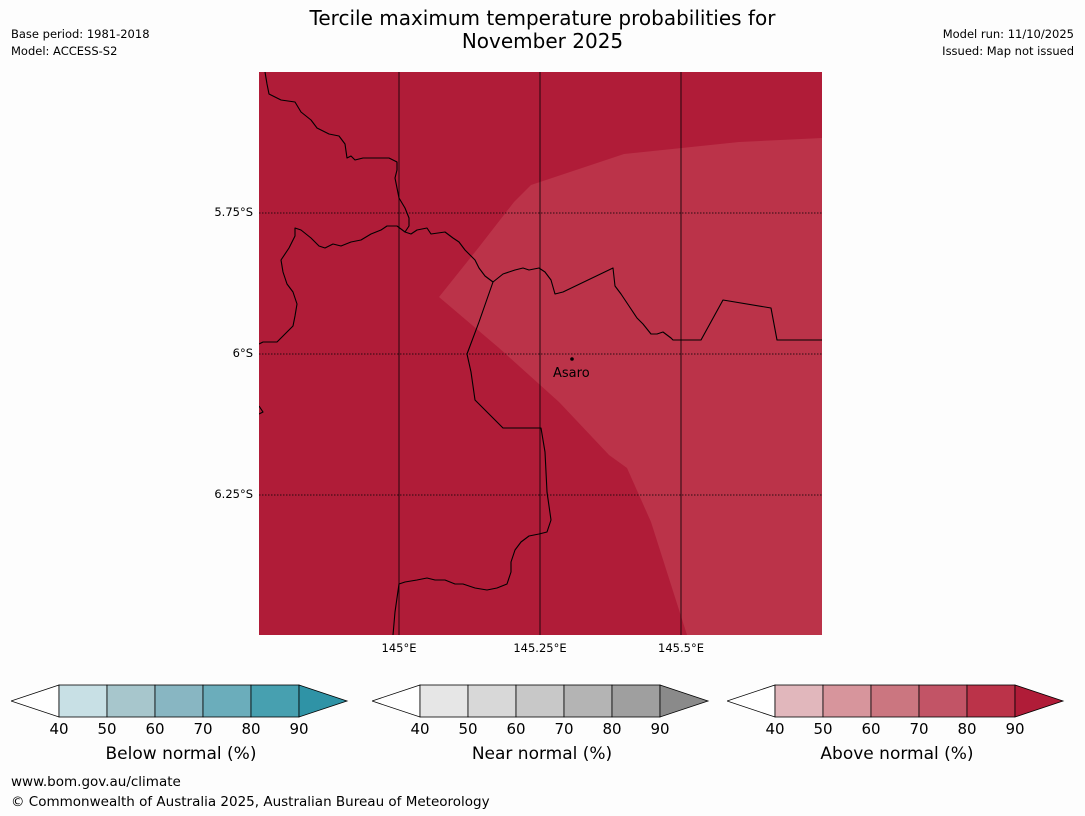  Describe the element at coordinates (233, 494) in the screenshot. I see `lat-label-6-25: 6.25°S` at that location.